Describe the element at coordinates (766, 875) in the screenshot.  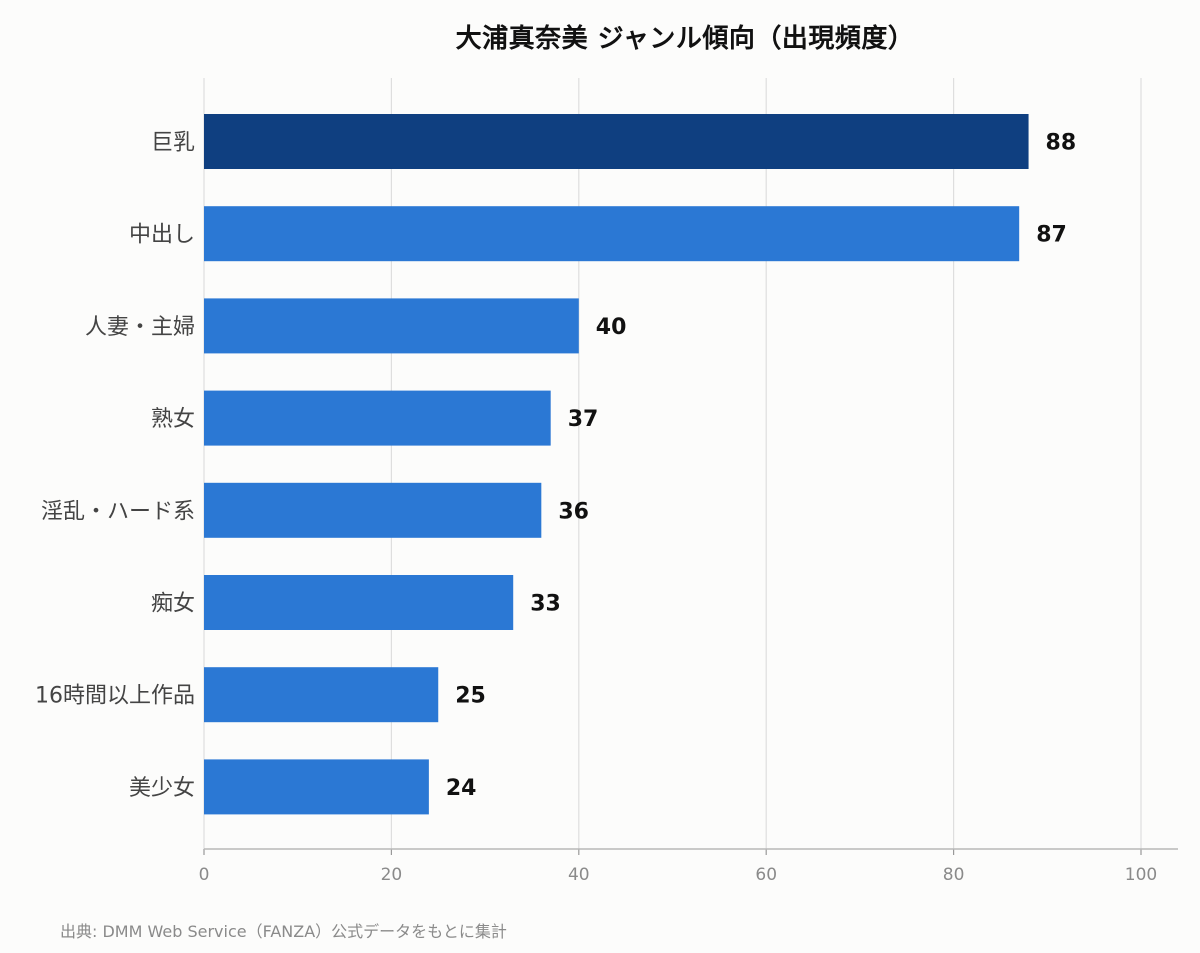
I see `x-tick-label: 60` at that location.